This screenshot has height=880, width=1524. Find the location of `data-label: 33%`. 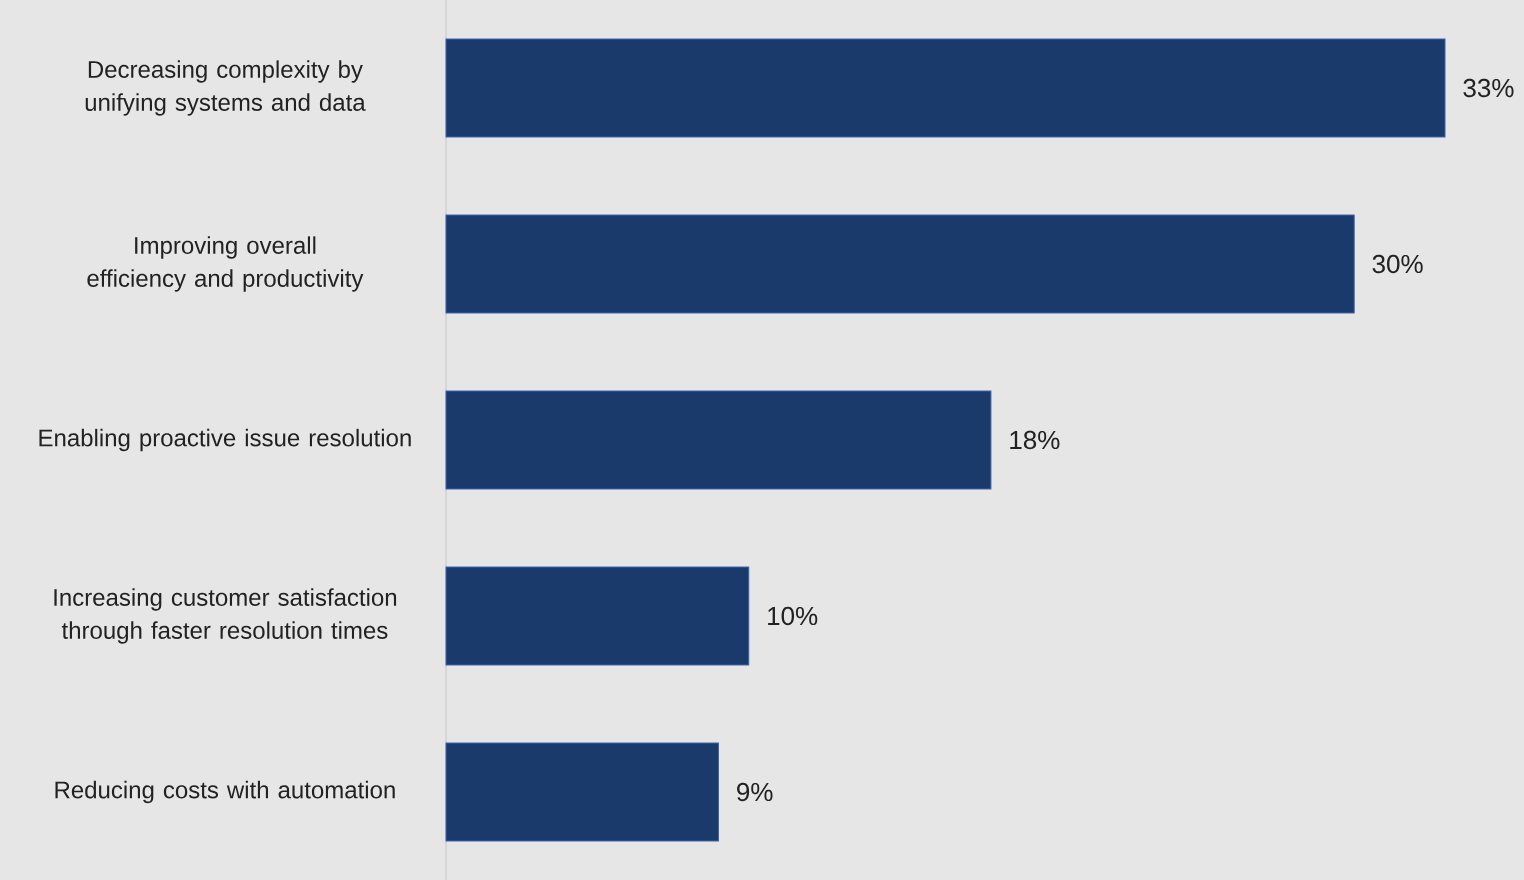

data-label: 33% is located at coordinates (1488, 88).